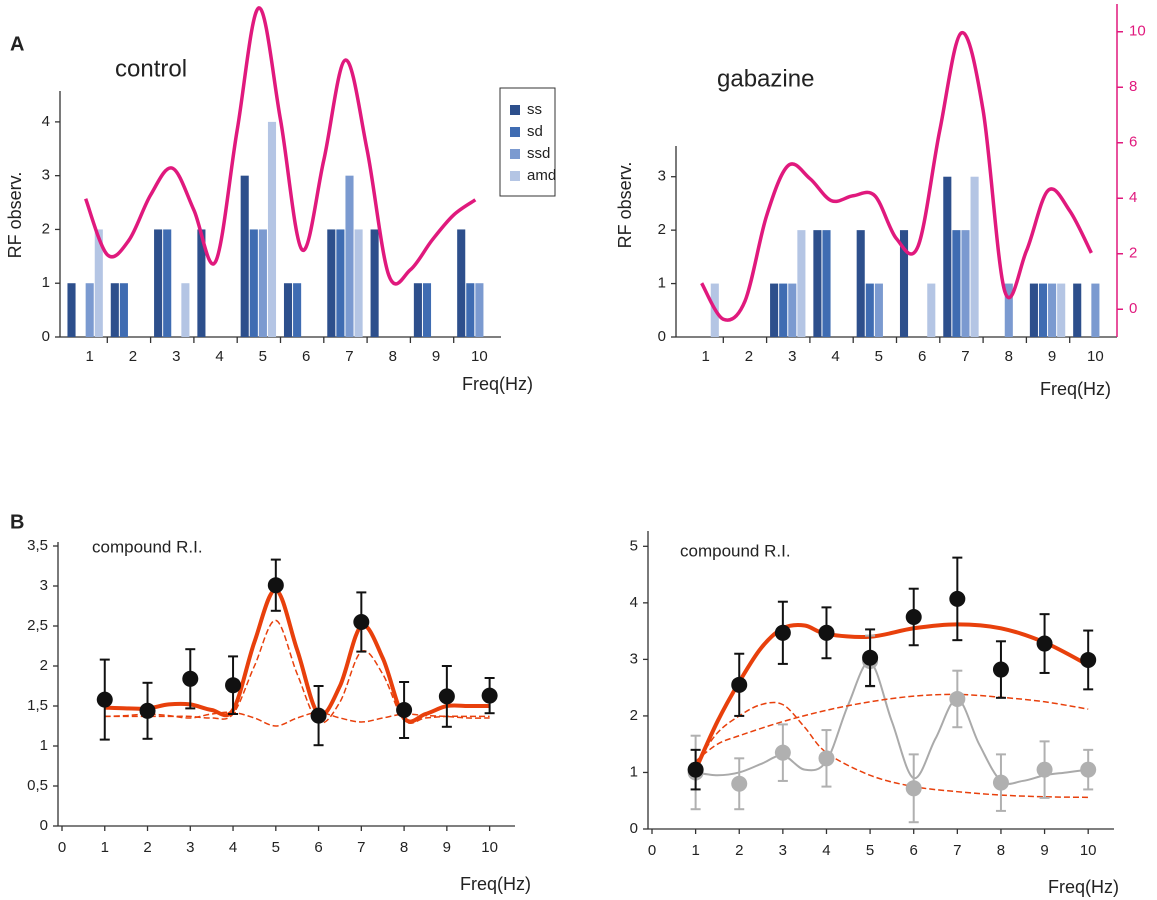 The width and height of the screenshot is (1157, 900). Describe the element at coordinates (515, 132) in the screenshot. I see `legend-swatch` at that location.